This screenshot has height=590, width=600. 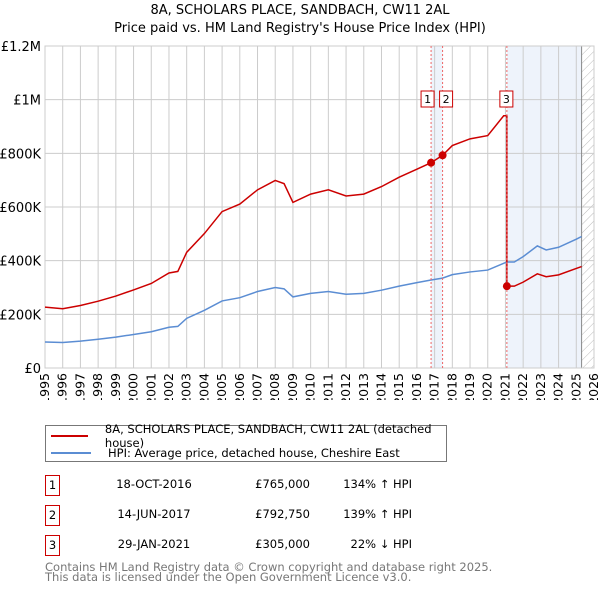 What do you see at coordinates (345, 386) in the screenshot?
I see `x-tick-label: 2012` at bounding box center [345, 386].